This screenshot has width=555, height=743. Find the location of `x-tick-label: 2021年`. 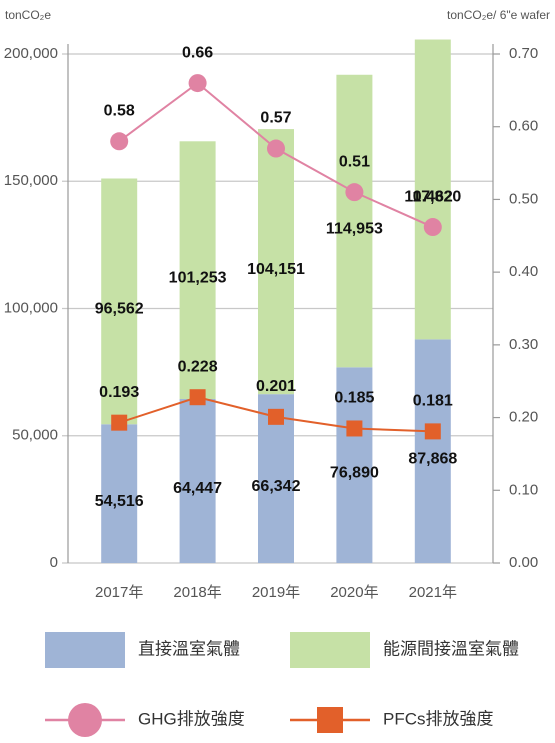

x-tick-label: 2021年 is located at coordinates (433, 592).